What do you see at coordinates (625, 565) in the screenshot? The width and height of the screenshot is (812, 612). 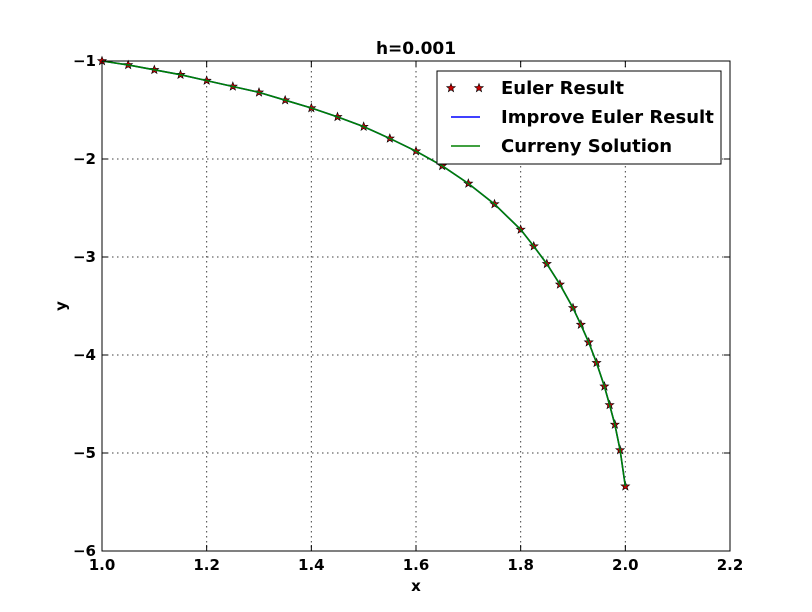 I see `x-tick-label: 2.0` at bounding box center [625, 565].